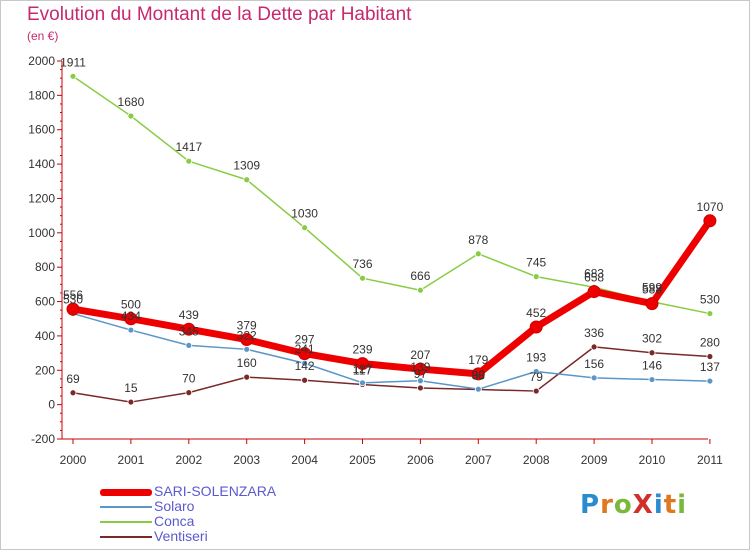  Describe the element at coordinates (246, 166) in the screenshot. I see `data-label: 1309` at that location.